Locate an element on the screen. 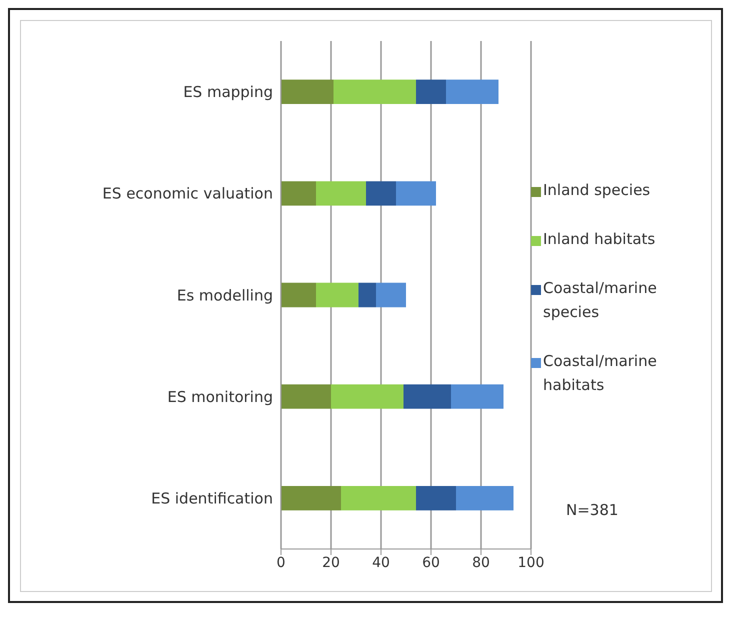  y-tick-label: ES identification is located at coordinates (212, 499).